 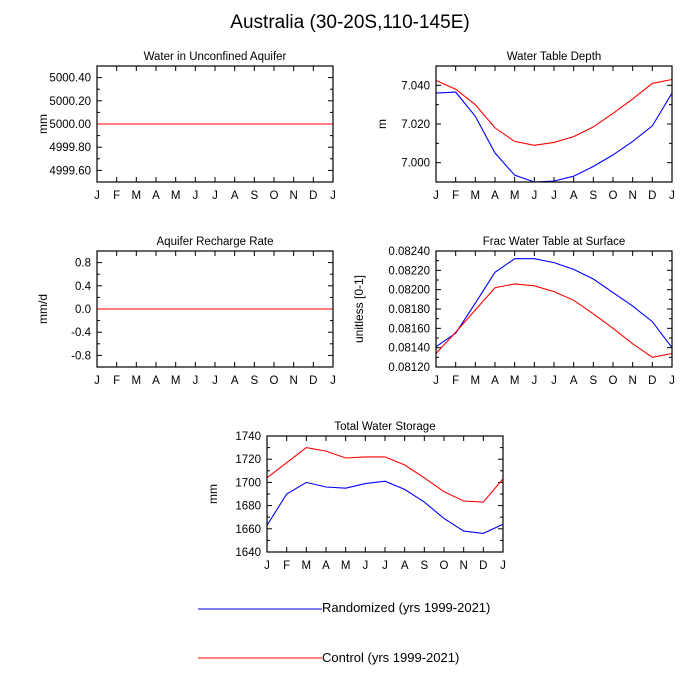 What do you see at coordinates (248, 437) in the screenshot?
I see `y-tick-label: 1740` at bounding box center [248, 437].